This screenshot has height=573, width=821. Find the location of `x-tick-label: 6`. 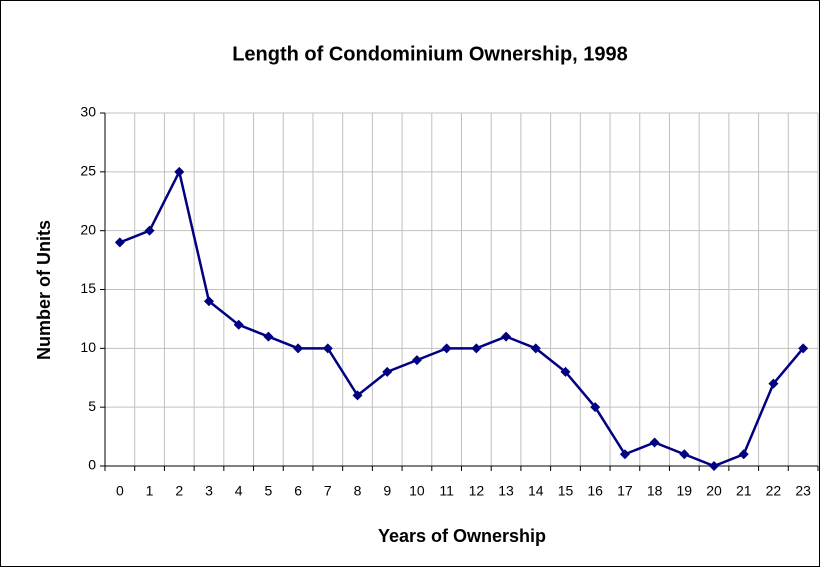

x-tick-label: 6 is located at coordinates (298, 491).